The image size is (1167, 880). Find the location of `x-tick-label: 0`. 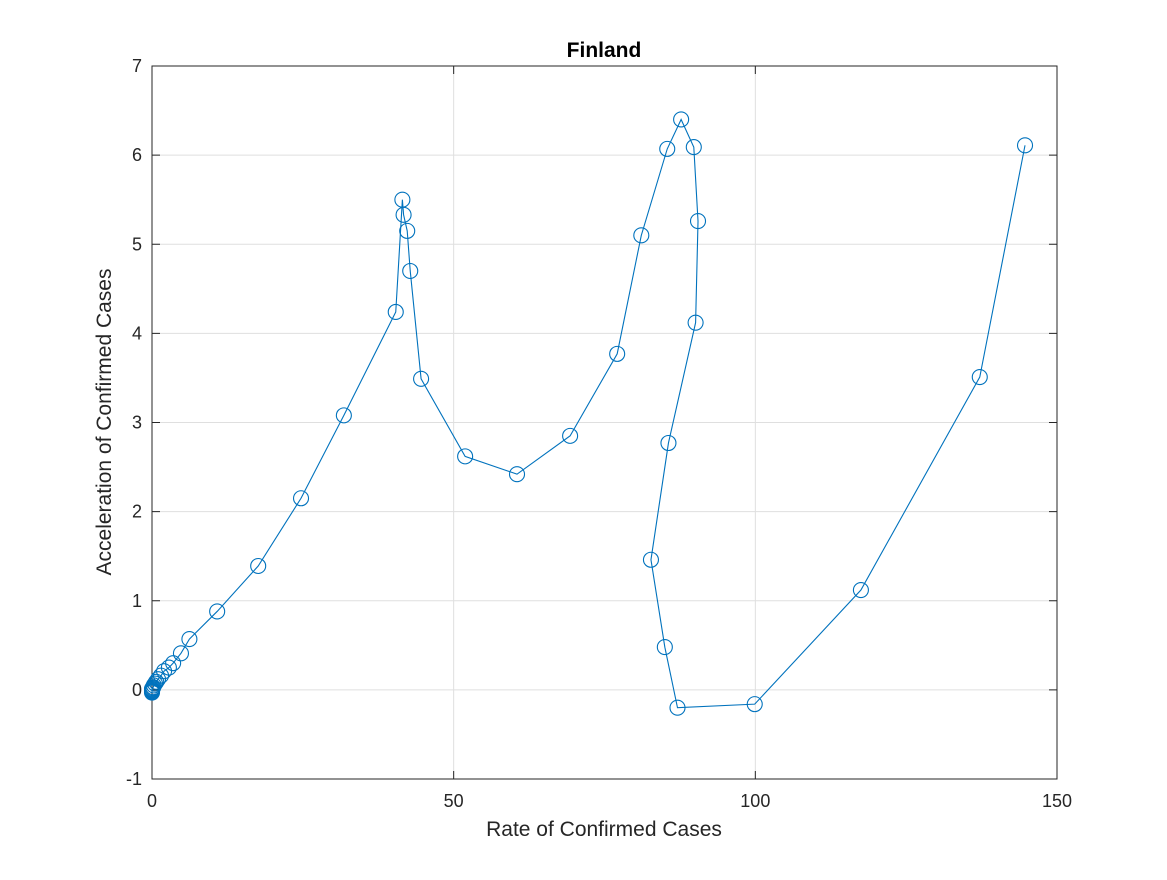

x-tick-label: 0 is located at coordinates (152, 801).